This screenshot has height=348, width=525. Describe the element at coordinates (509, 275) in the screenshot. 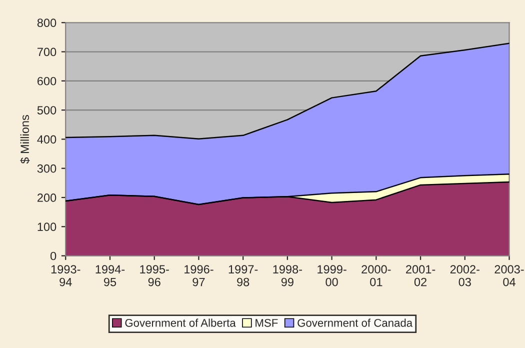

I see `x-tick-label: 2003- 04` at that location.